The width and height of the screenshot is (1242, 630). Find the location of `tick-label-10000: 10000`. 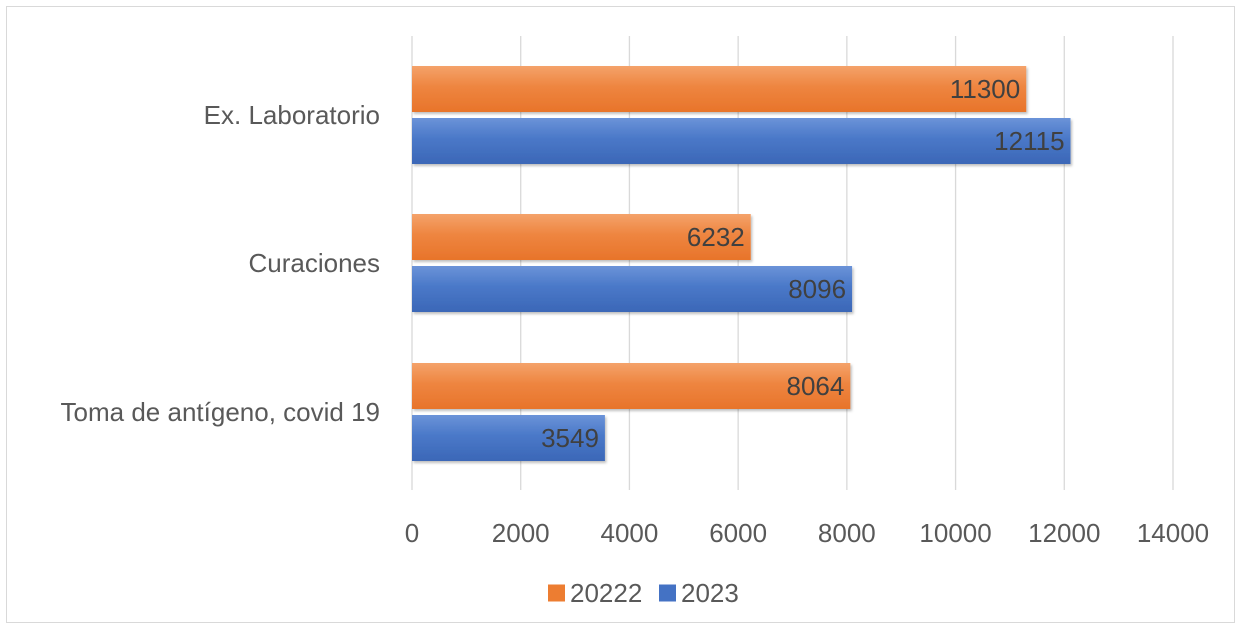

tick-label-10000: 10000 is located at coordinates (955, 533).